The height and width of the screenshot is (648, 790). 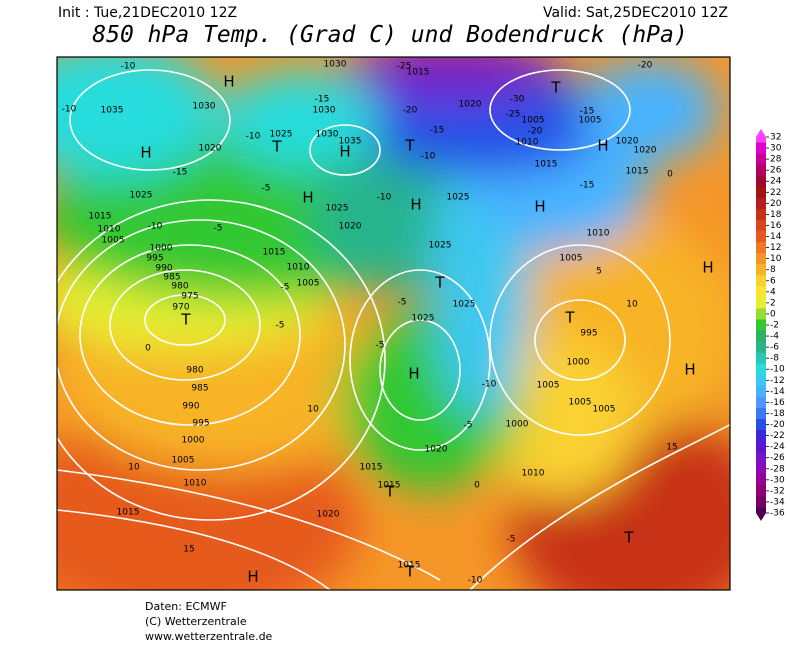 I want to click on colorbar-label: 20, so click(x=776, y=204).